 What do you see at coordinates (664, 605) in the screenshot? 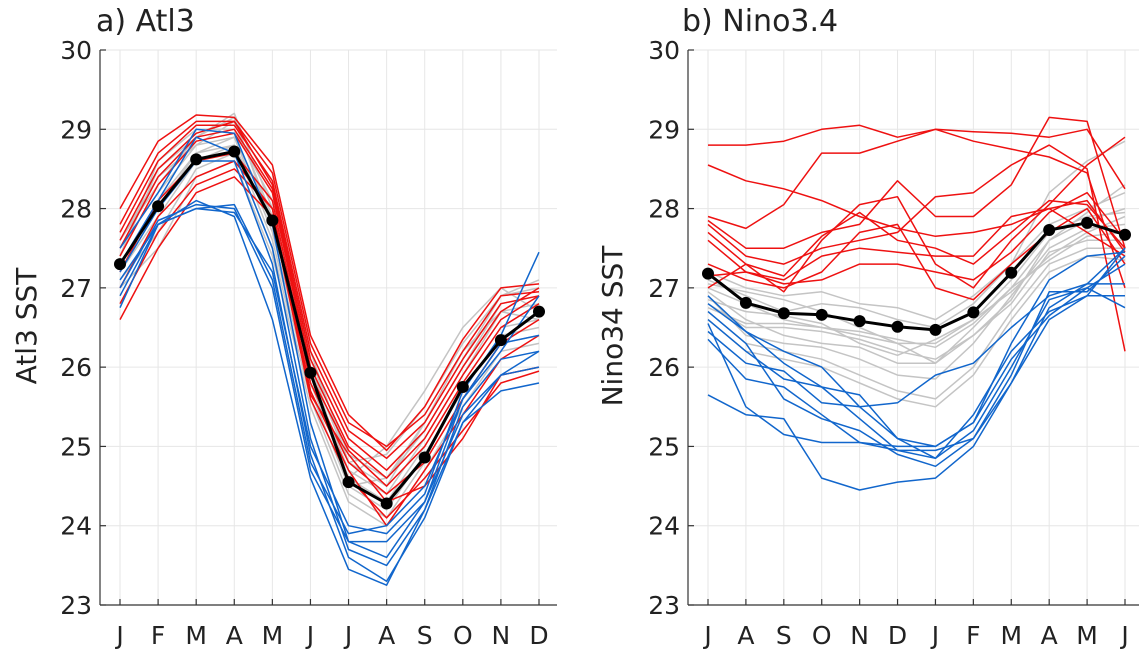
I see `panel-b-ytick-label: 23` at bounding box center [664, 605].